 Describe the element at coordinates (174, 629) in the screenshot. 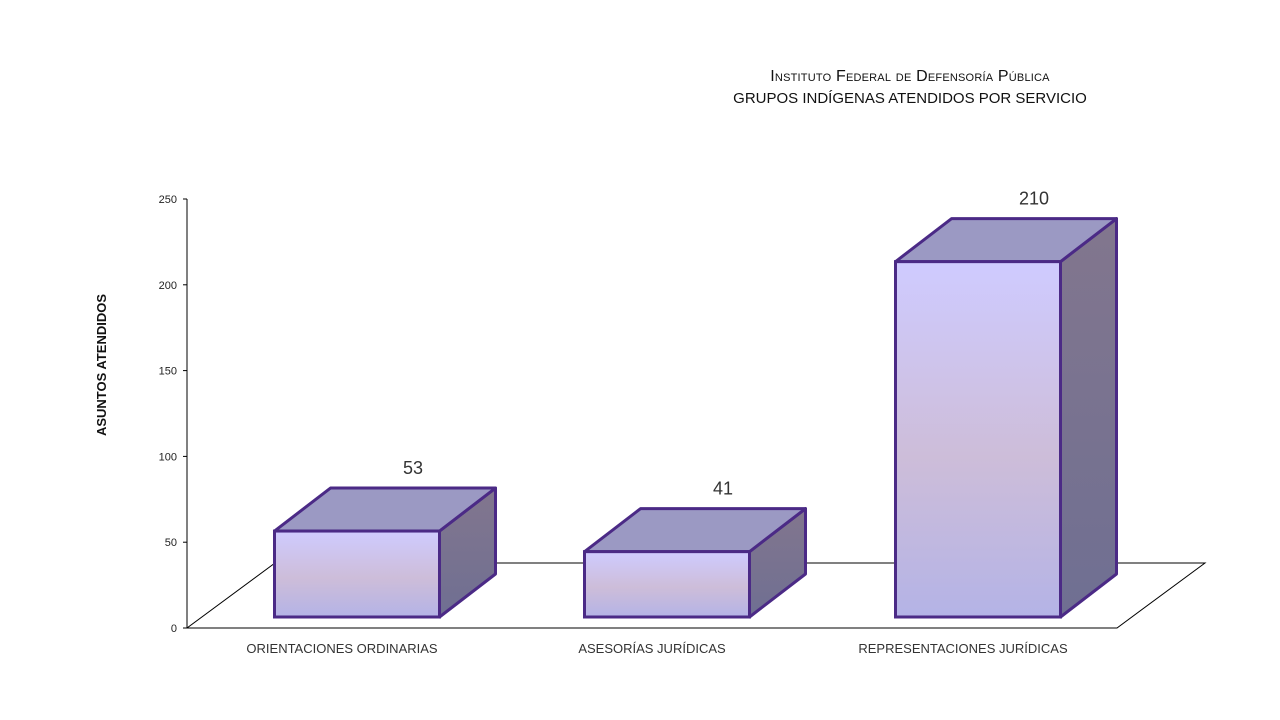

I see `y-tick-label: 0` at that location.